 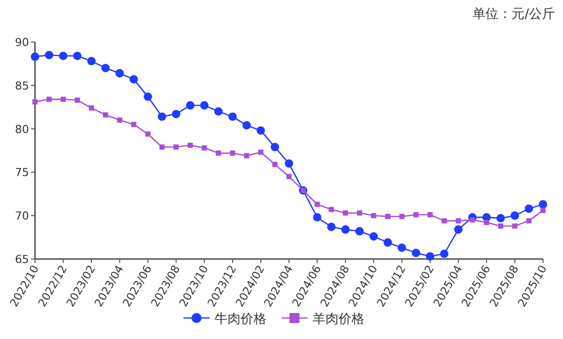 What do you see at coordinates (240, 319) in the screenshot?
I see `legend-label: 牛肉价格` at bounding box center [240, 319].